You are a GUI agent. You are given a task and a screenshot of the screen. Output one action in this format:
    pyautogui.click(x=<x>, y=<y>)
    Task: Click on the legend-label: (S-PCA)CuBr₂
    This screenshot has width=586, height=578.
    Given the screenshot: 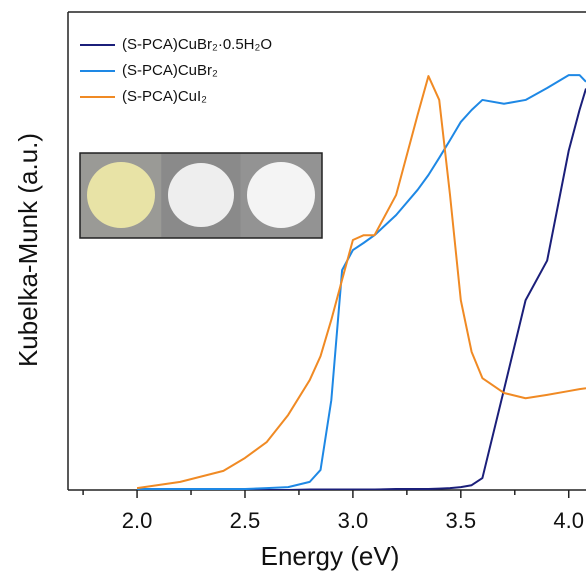 What is the action you would take?
    pyautogui.click(x=170, y=70)
    